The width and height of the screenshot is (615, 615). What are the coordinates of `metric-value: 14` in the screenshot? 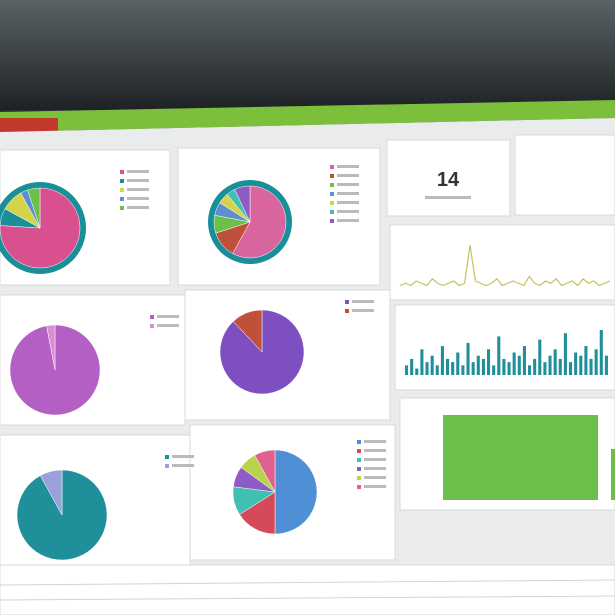 It's located at (448, 180).